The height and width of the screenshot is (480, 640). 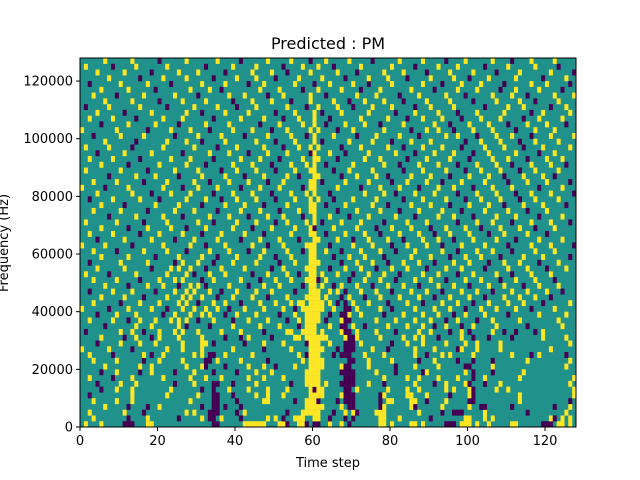 What do you see at coordinates (52, 312) in the screenshot?
I see `y-tick-label: 40000` at bounding box center [52, 312].